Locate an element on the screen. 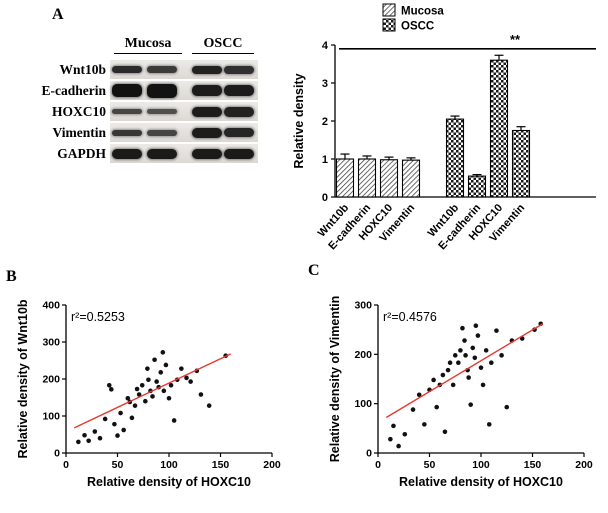 Image resolution: width=608 pixels, height=513 pixels. y-axis-title: Relative density is located at coordinates (299, 120).